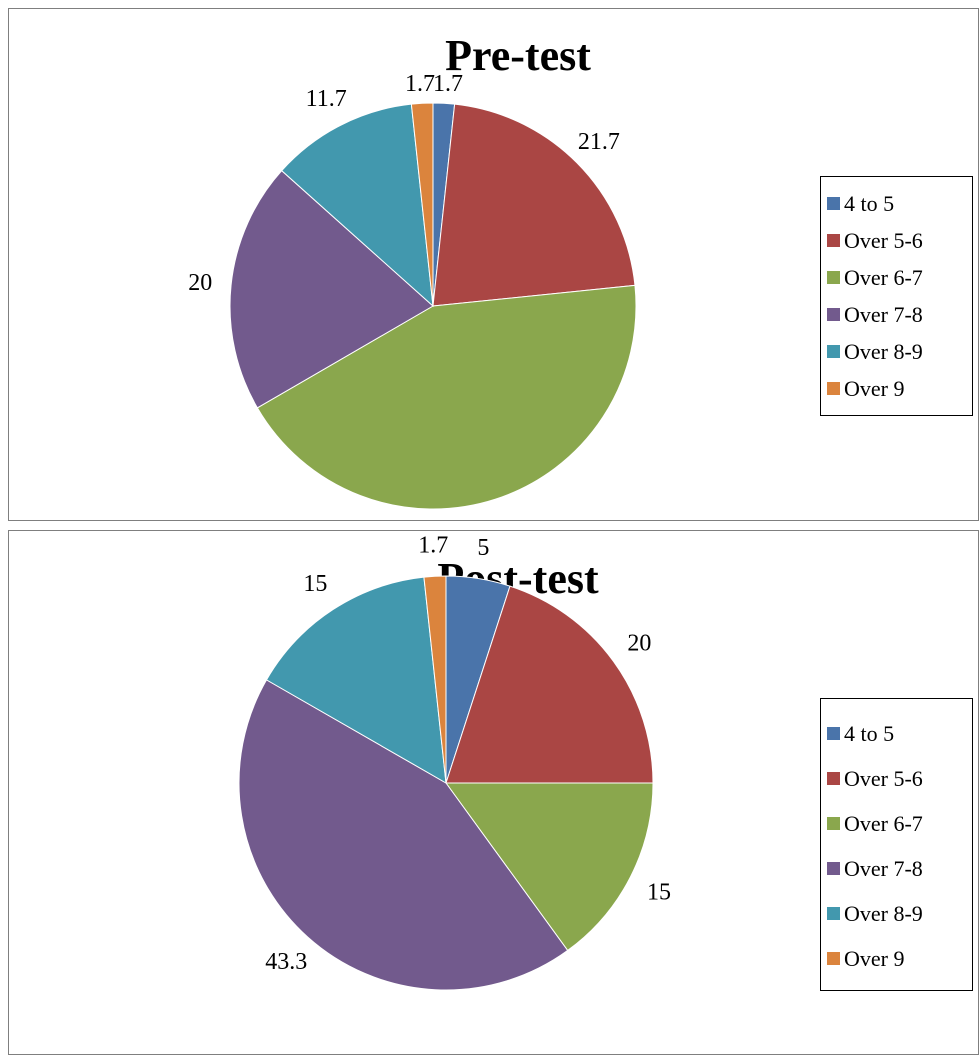 This screenshot has width=979, height=1055. What do you see at coordinates (483, 548) in the screenshot?
I see `data-label-4-to-5: 5` at bounding box center [483, 548].